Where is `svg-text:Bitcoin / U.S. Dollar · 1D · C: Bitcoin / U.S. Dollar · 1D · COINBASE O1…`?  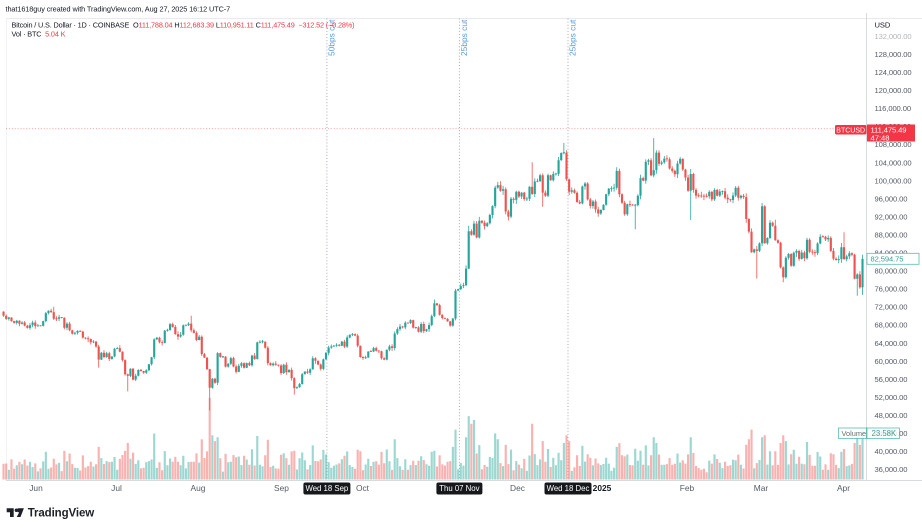
svg-text:Bitcoin / U.S. Dollar · 1D · C: Bitcoin / U.S. Dollar · 1D · COINBASE O1… is located at coordinates (183, 24).